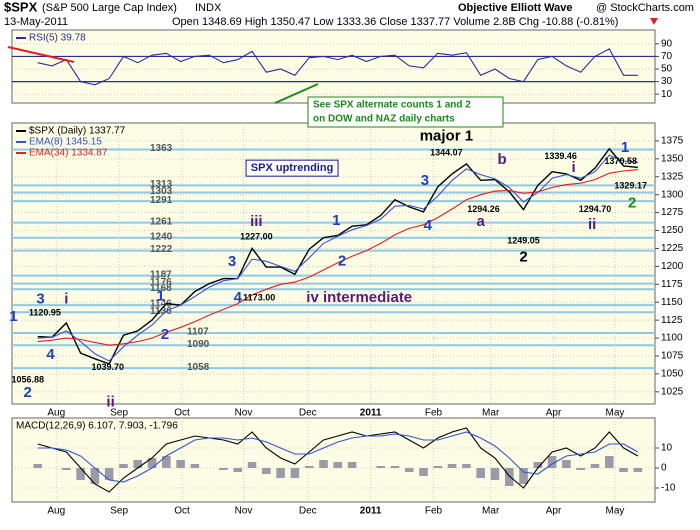  Describe the element at coordinates (208, 8) in the screenshot. I see `exchange: INDX` at that location.